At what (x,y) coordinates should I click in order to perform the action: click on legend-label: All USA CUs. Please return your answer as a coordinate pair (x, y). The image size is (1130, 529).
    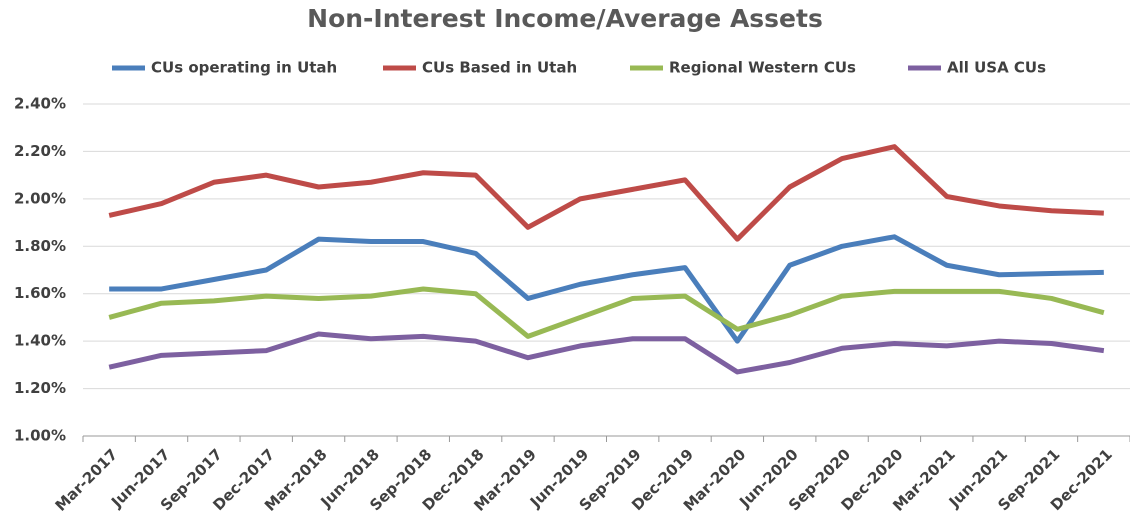
    Looking at the image, I should click on (996, 68).